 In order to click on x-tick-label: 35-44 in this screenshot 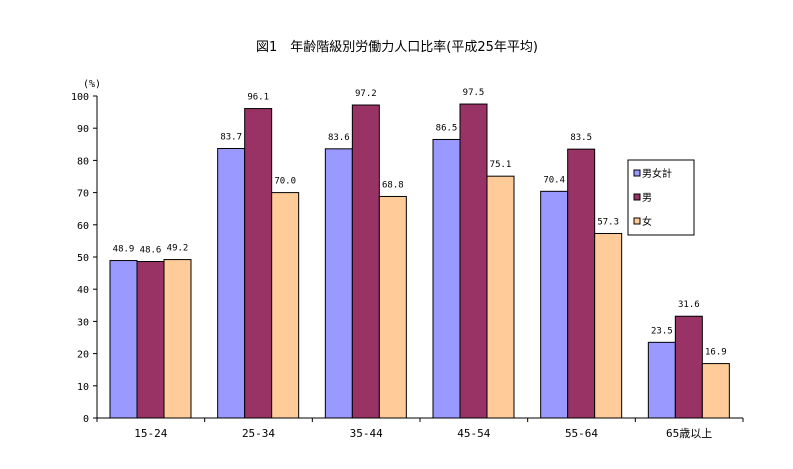, I will do `click(366, 433)`.